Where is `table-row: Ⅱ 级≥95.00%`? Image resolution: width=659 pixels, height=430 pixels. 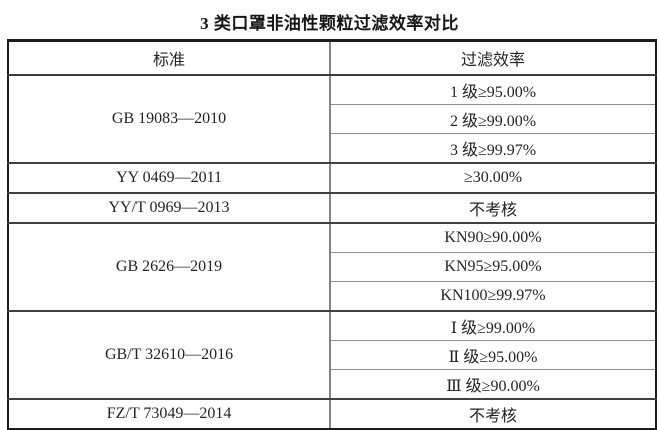
table-row: Ⅱ 级≥95.00% is located at coordinates (332, 355).